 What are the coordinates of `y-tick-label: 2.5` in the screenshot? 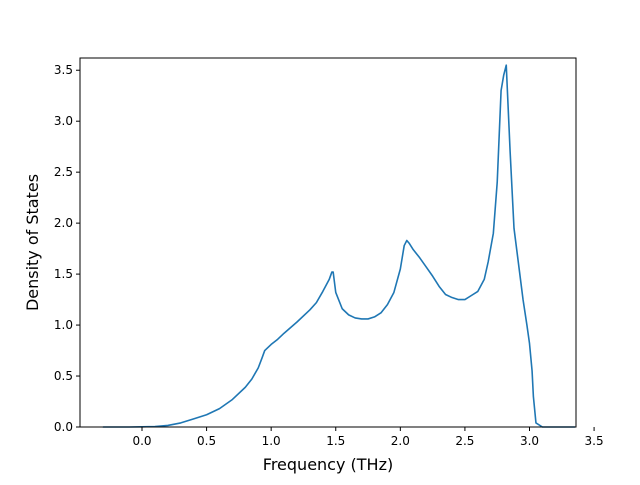 It's located at (63, 172).